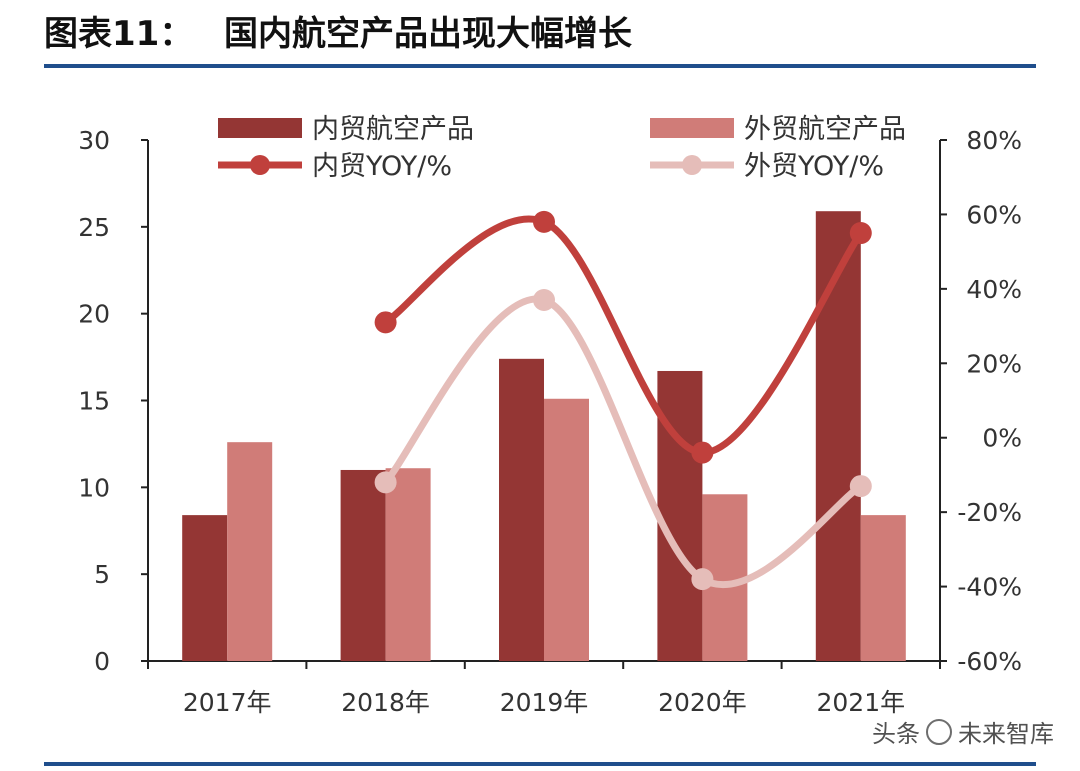 Image resolution: width=1080 pixels, height=771 pixels. I want to click on y-left-tick-label: 25, so click(94, 227).